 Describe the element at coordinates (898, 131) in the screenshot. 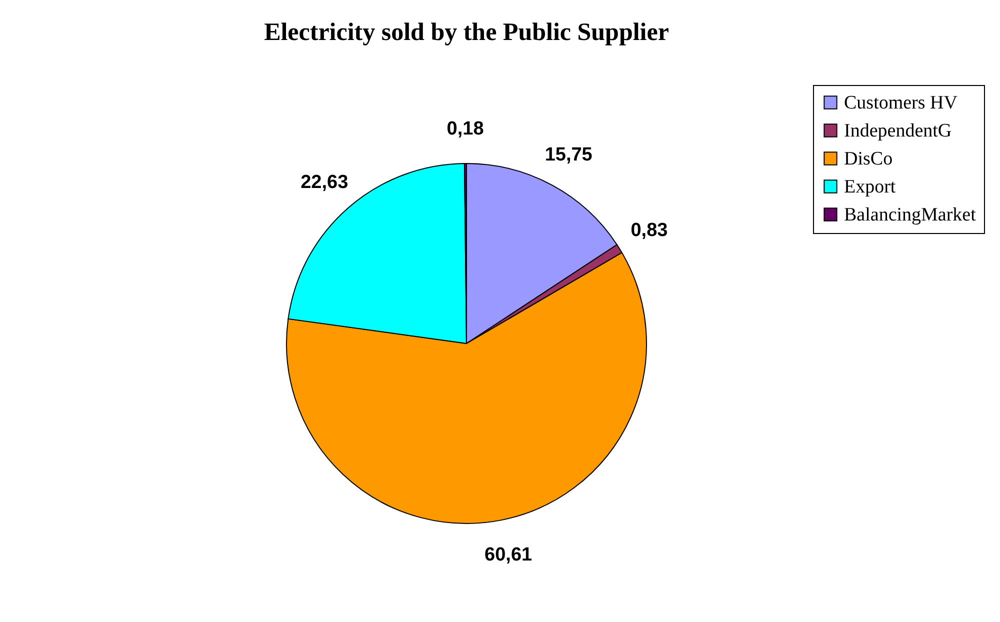

I see `legend-label: IndependentG` at that location.